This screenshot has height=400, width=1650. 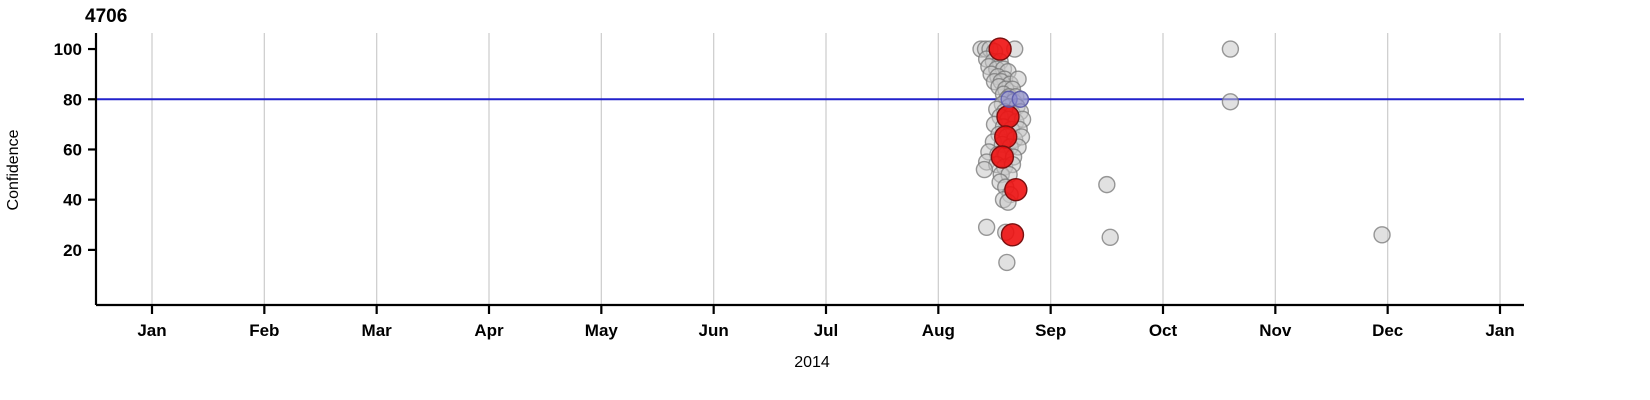 I want to click on series-threshold-markers, so click(x=1015, y=99).